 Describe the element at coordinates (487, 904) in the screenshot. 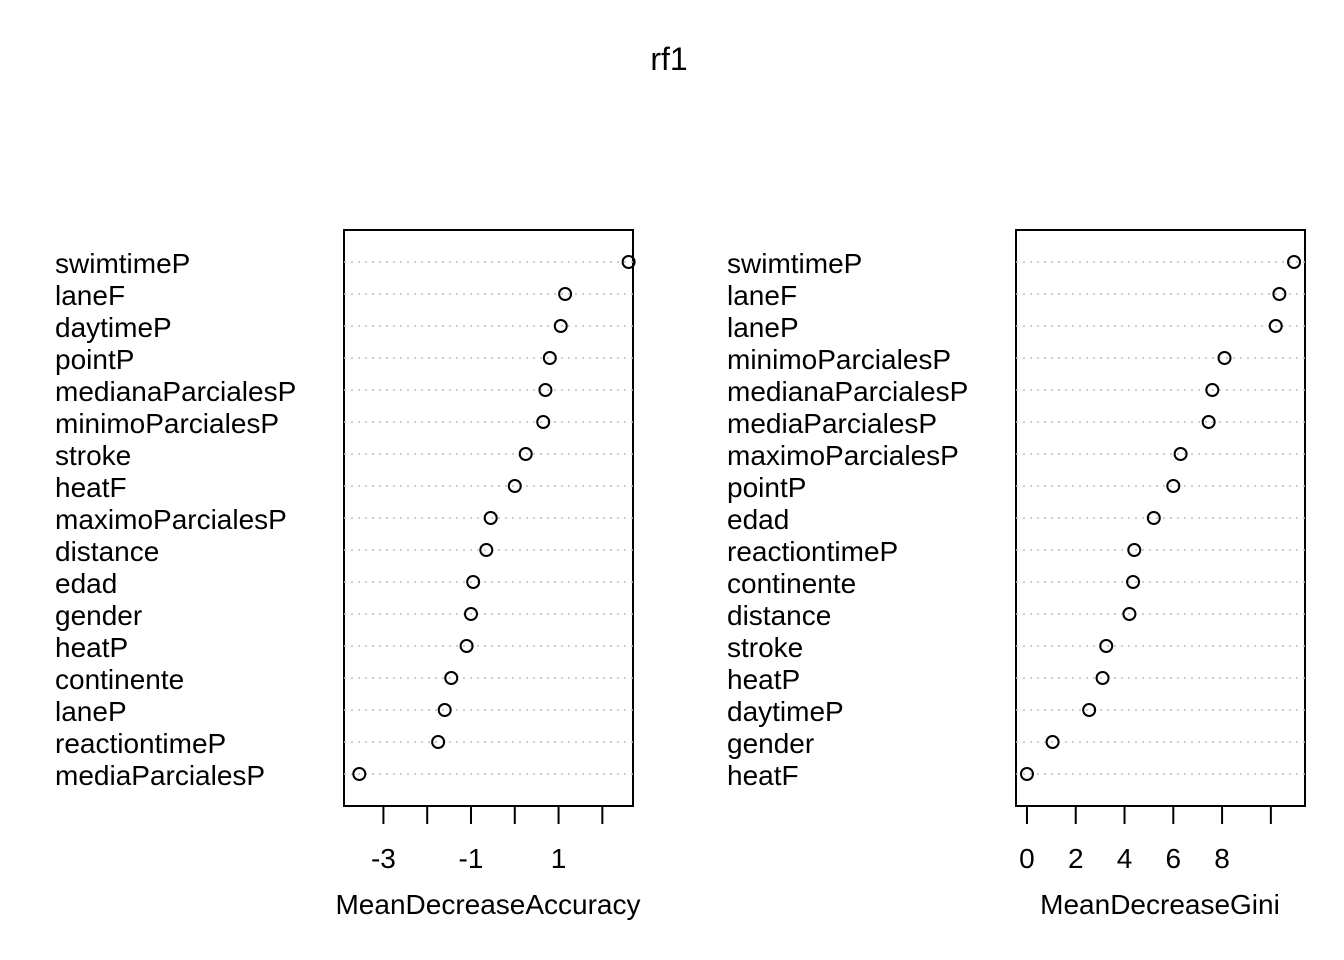

I see `x-axis-label: MeanDecreaseAccuracy` at that location.